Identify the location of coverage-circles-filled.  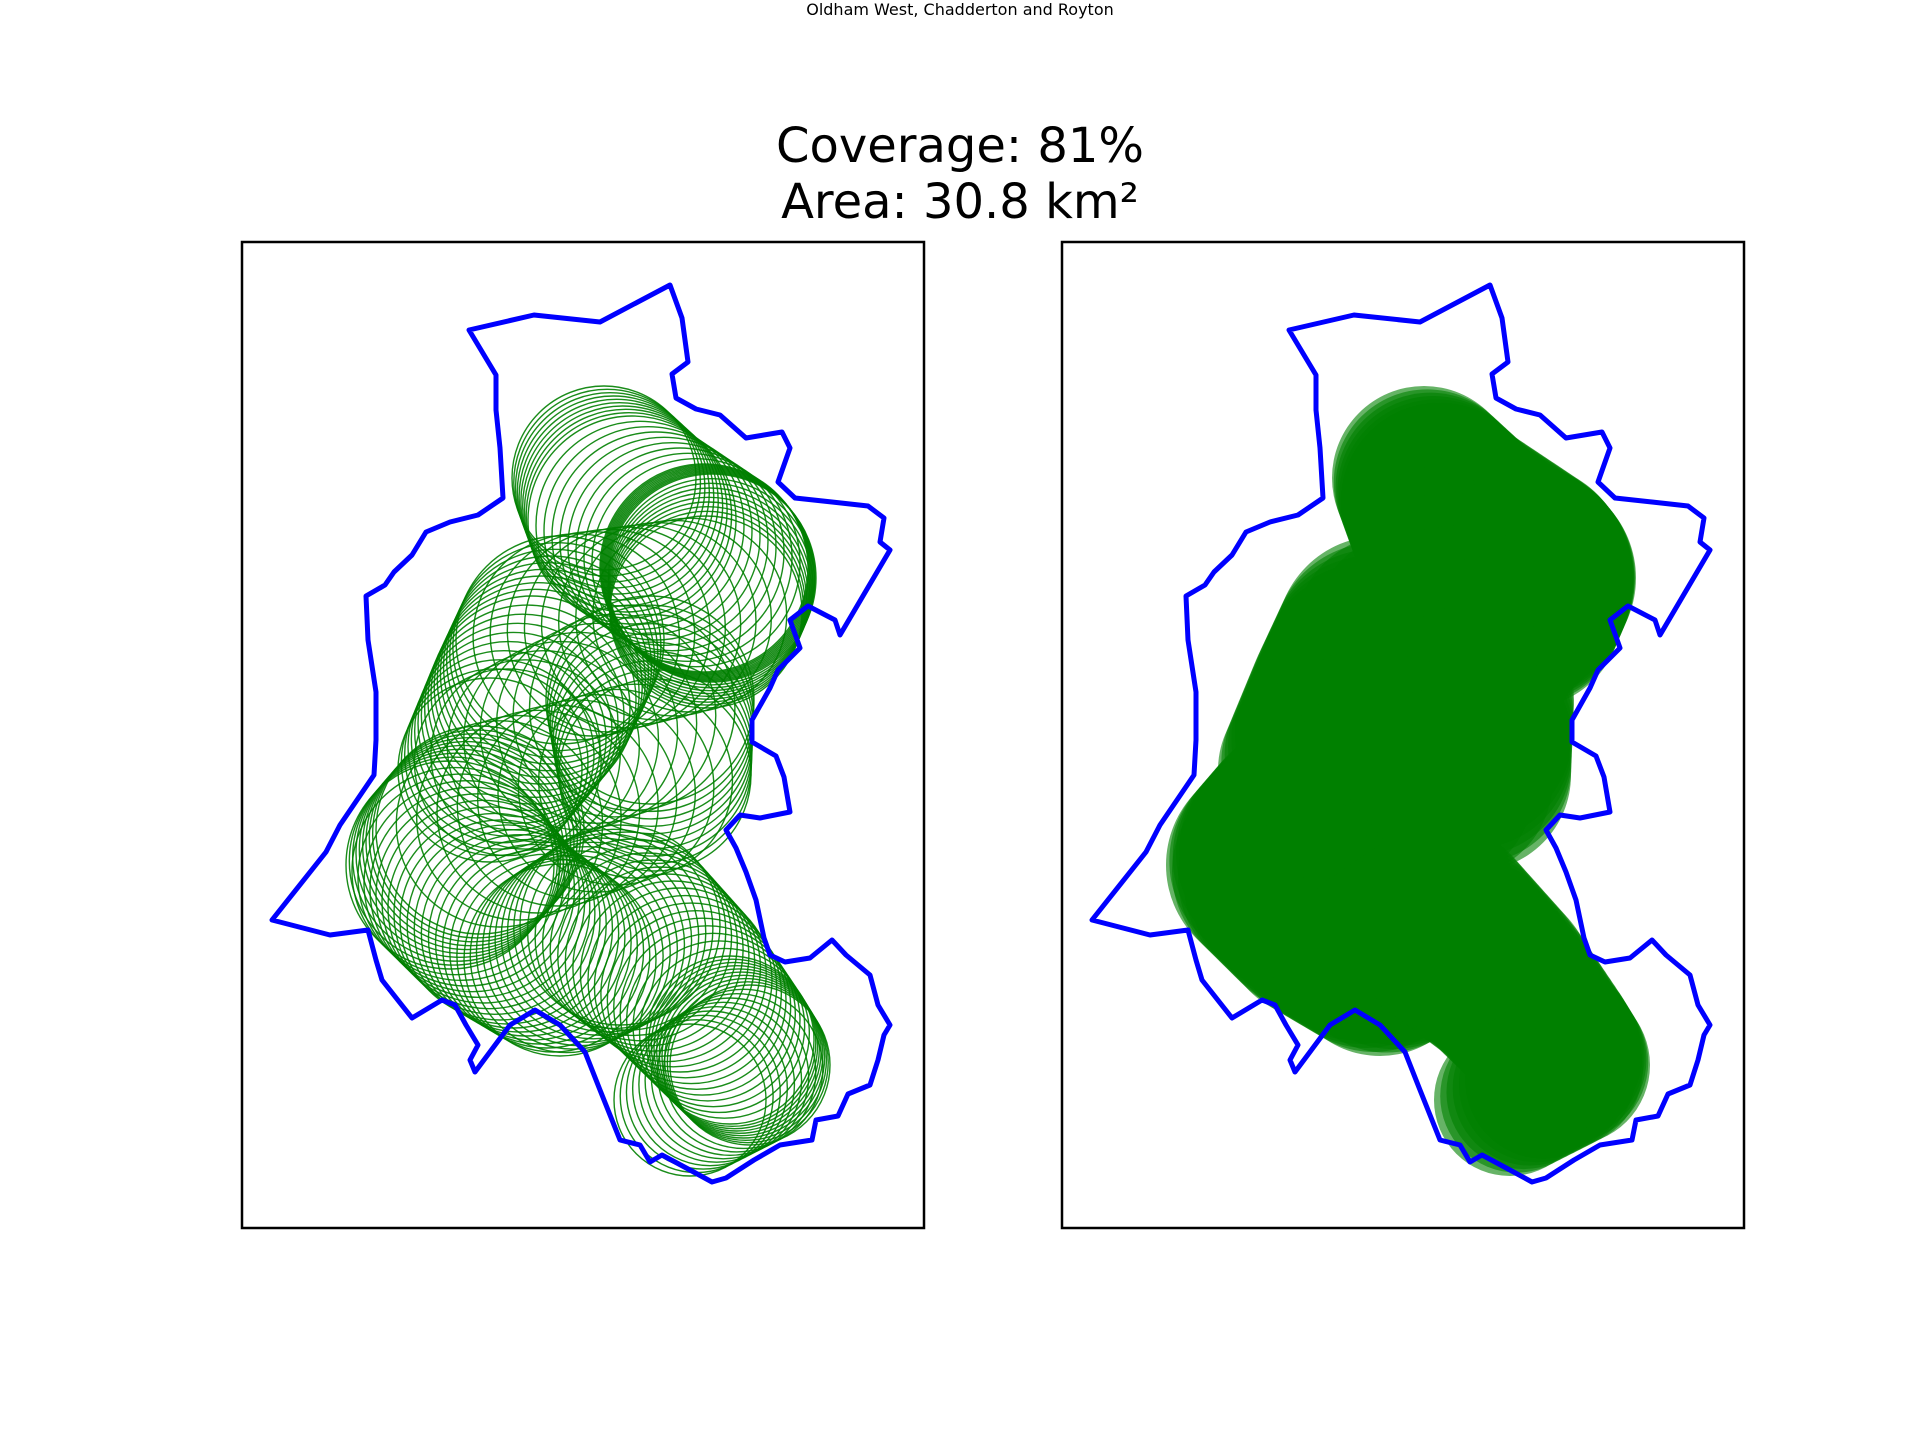
(1408, 781).